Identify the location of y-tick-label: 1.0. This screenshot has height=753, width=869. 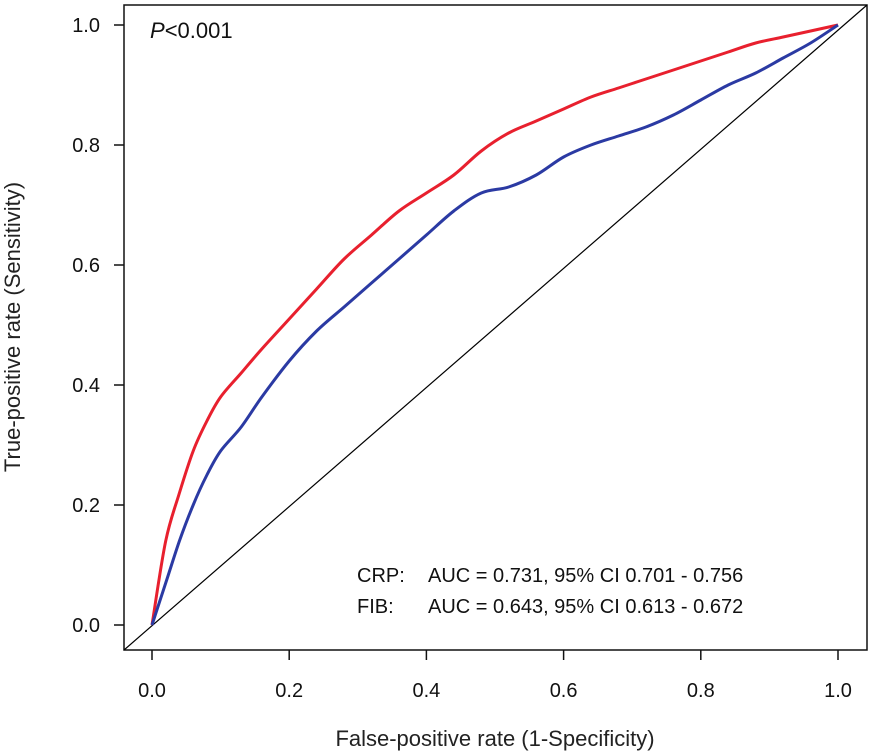
(86, 26).